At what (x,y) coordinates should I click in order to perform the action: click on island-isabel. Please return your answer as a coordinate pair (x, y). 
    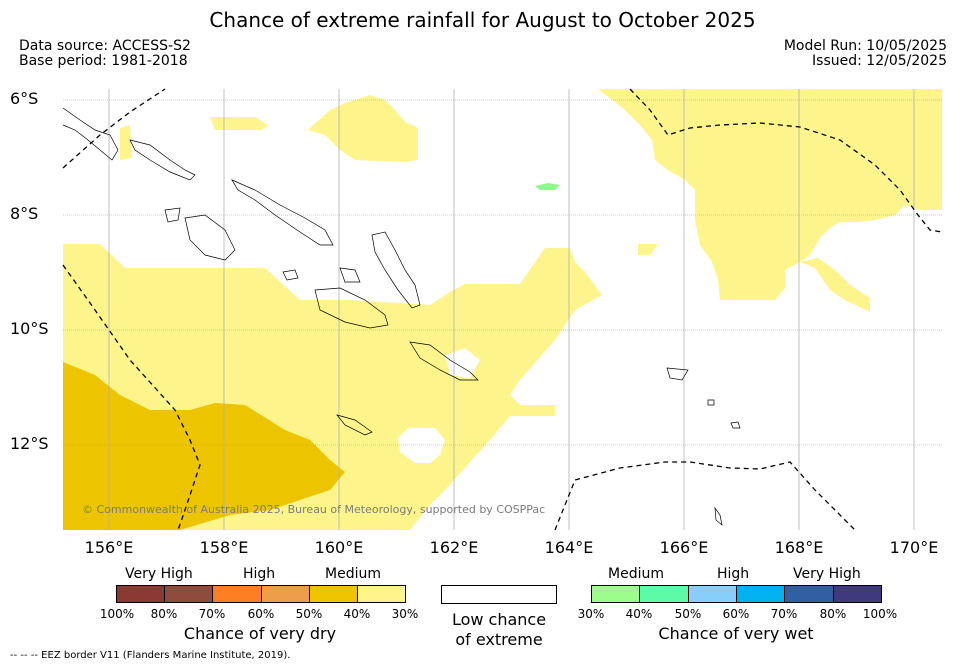
    Looking at the image, I should click on (282, 212).